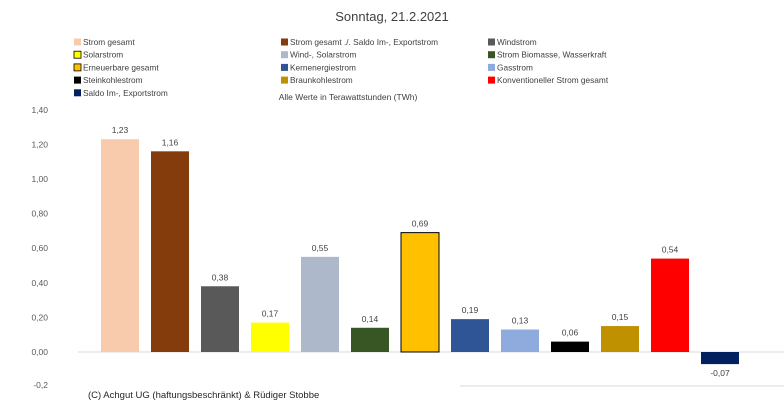  I want to click on y-tick-label: -0,2, so click(40, 385).